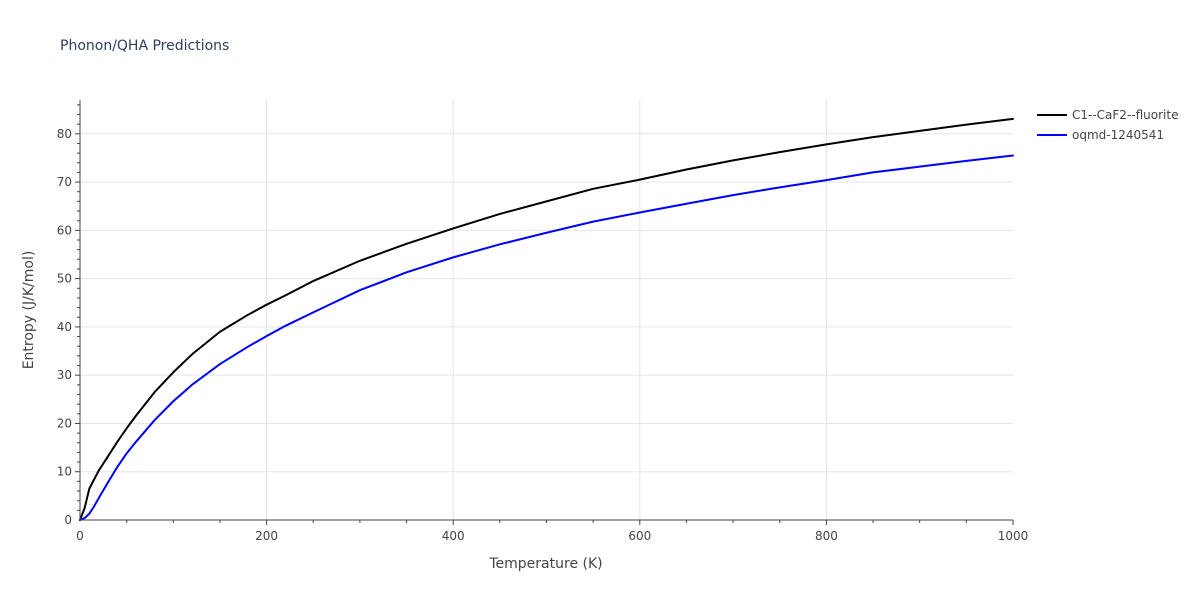 The image size is (1200, 600). Describe the element at coordinates (1125, 115) in the screenshot. I see `legend-label: C1--CaF2--fluorite` at that location.